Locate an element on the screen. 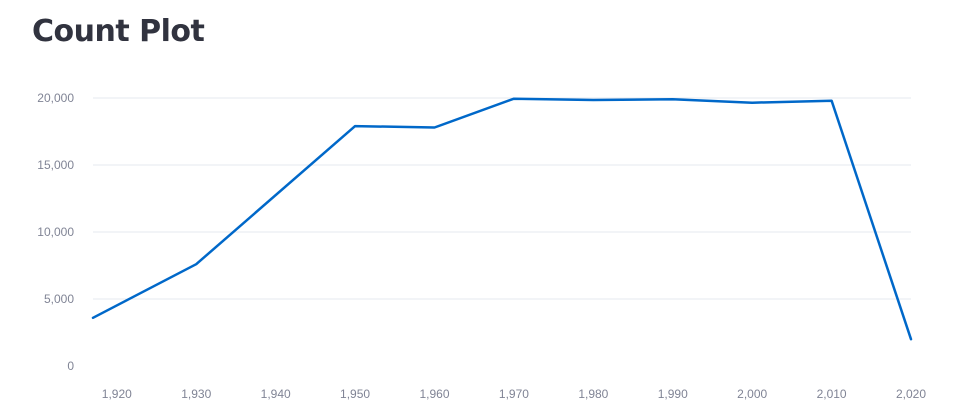 This screenshot has width=977, height=417. y-tick-label: 0 is located at coordinates (70, 366).